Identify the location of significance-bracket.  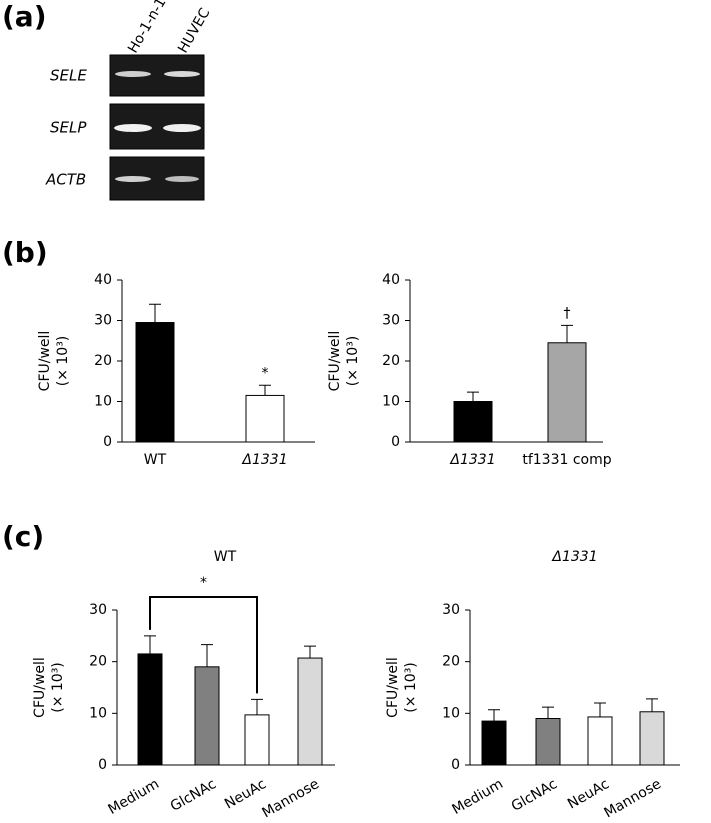
(203, 645).